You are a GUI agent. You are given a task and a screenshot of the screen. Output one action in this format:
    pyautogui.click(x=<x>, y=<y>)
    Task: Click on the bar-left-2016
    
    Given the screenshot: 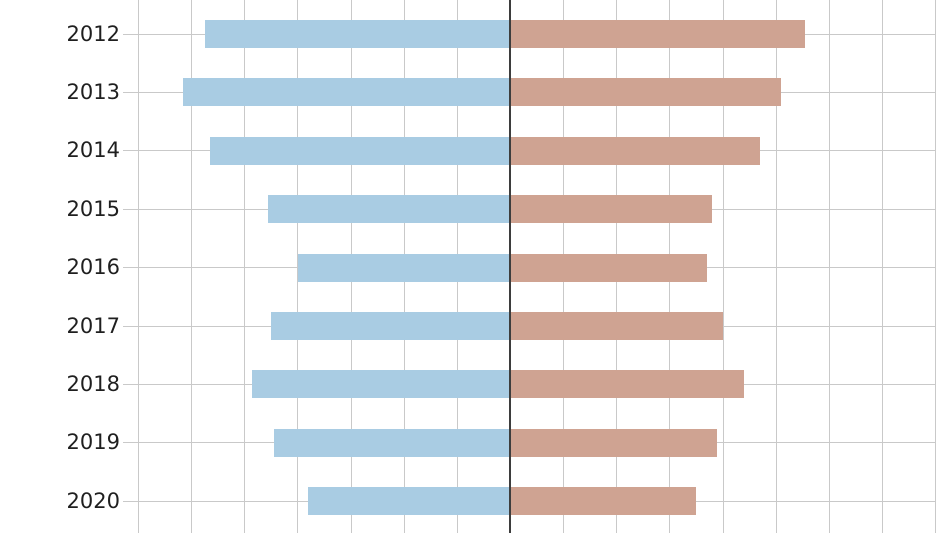 What is the action you would take?
    pyautogui.click(x=403, y=267)
    